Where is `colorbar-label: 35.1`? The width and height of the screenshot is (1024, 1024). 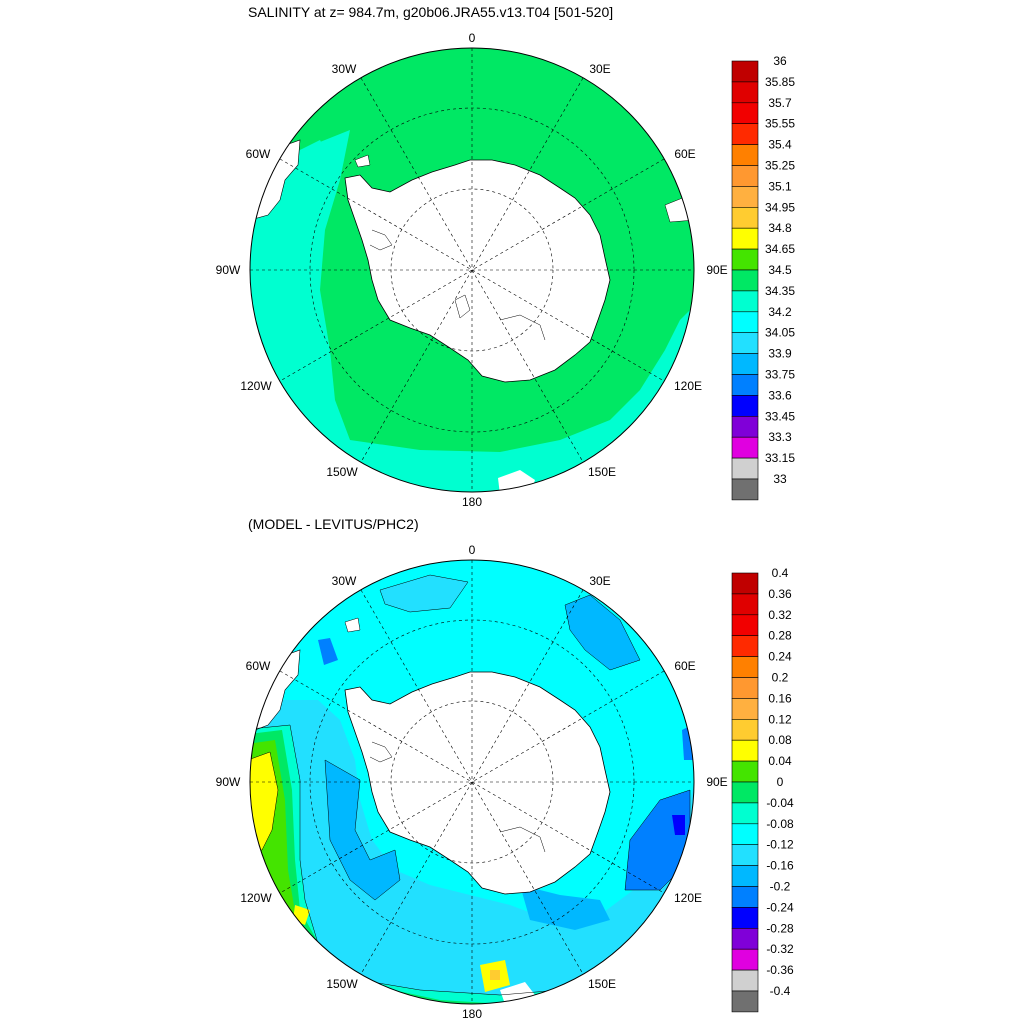
colorbar-label: 35.1 is located at coordinates (780, 186).